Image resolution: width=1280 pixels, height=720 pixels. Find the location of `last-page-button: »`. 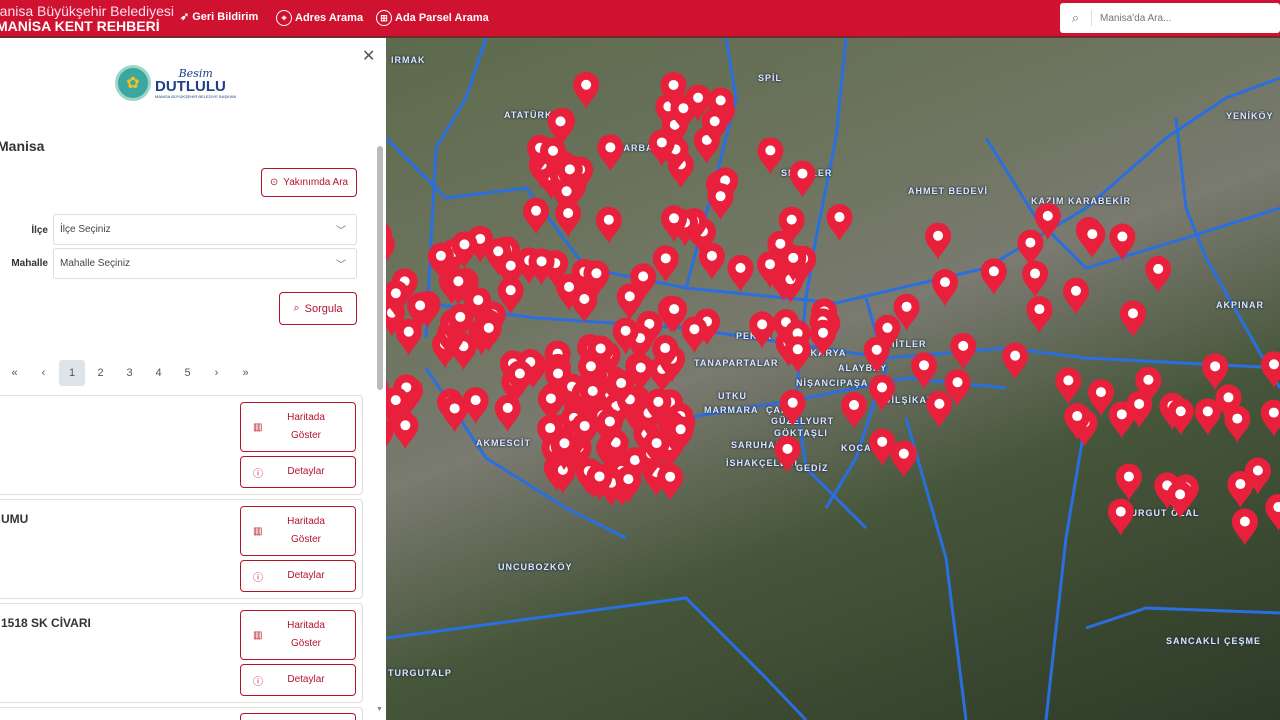

last-page-button: » is located at coordinates (245, 373).